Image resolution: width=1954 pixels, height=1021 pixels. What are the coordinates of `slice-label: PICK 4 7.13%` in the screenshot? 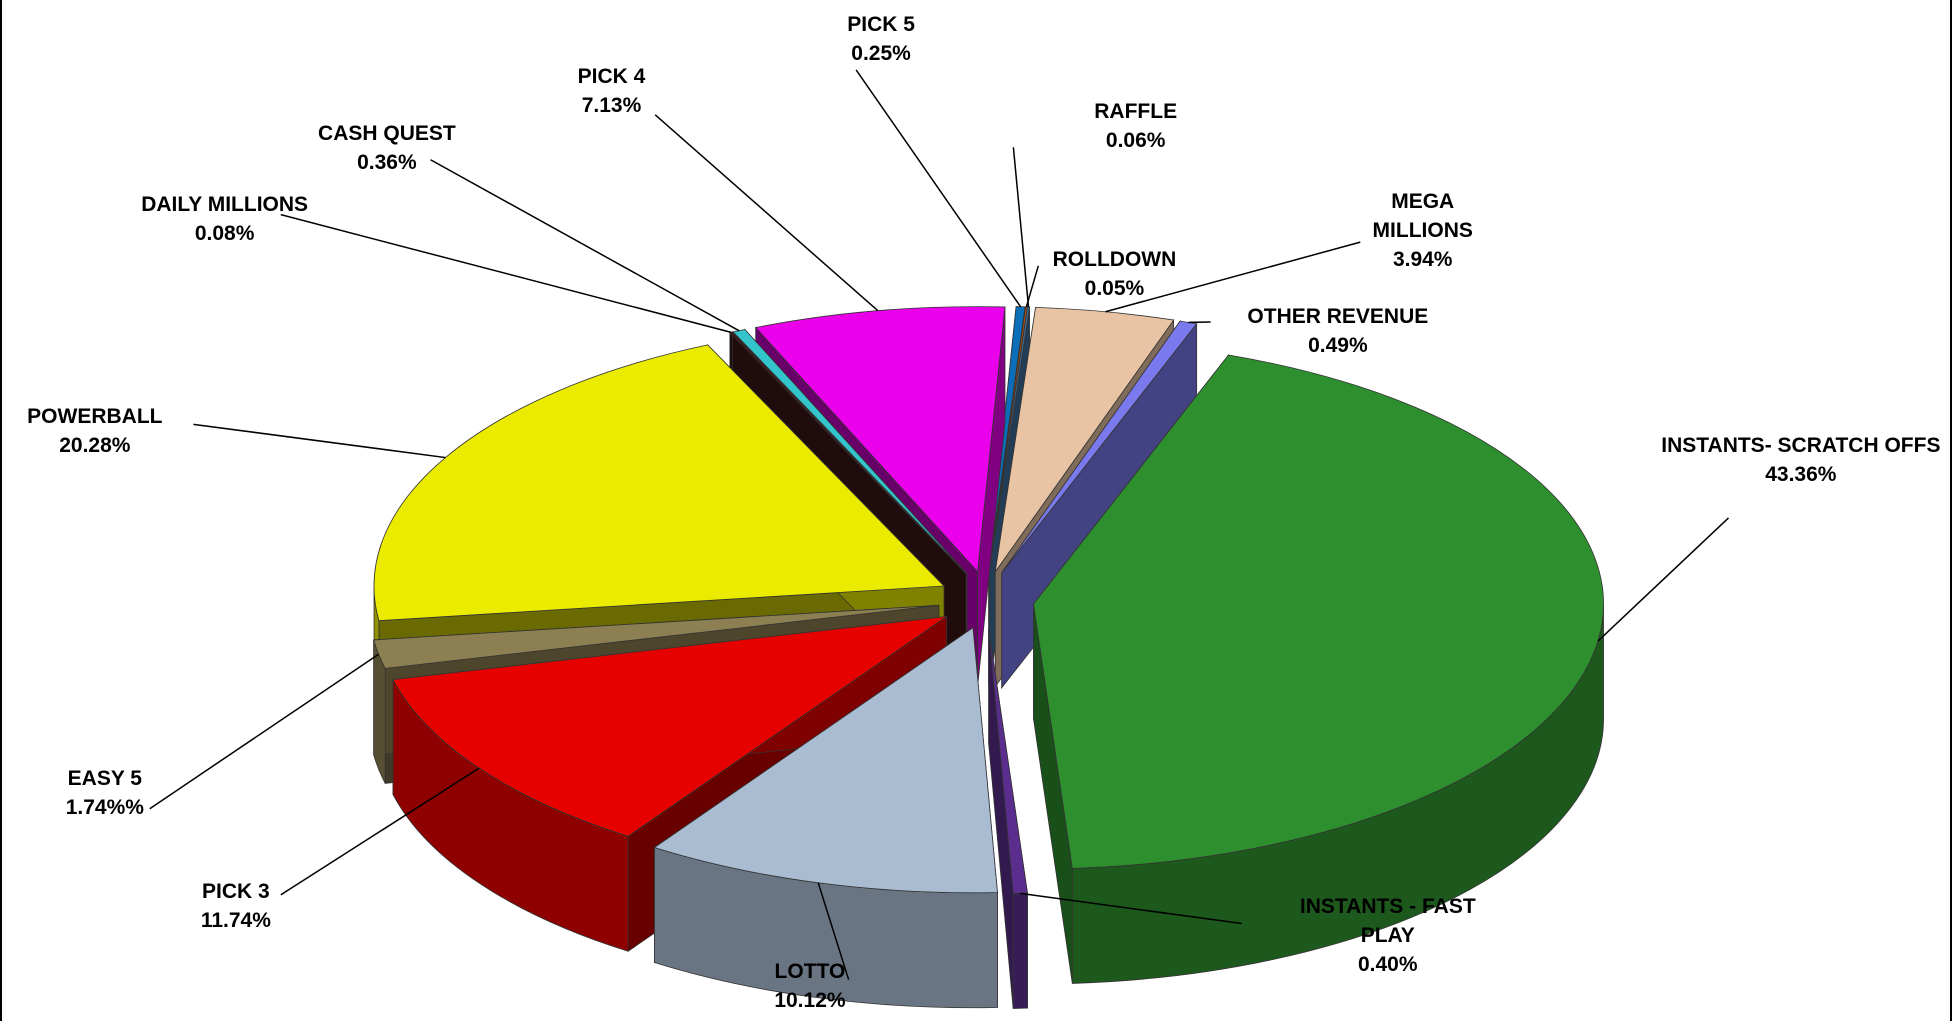 It's located at (612, 91).